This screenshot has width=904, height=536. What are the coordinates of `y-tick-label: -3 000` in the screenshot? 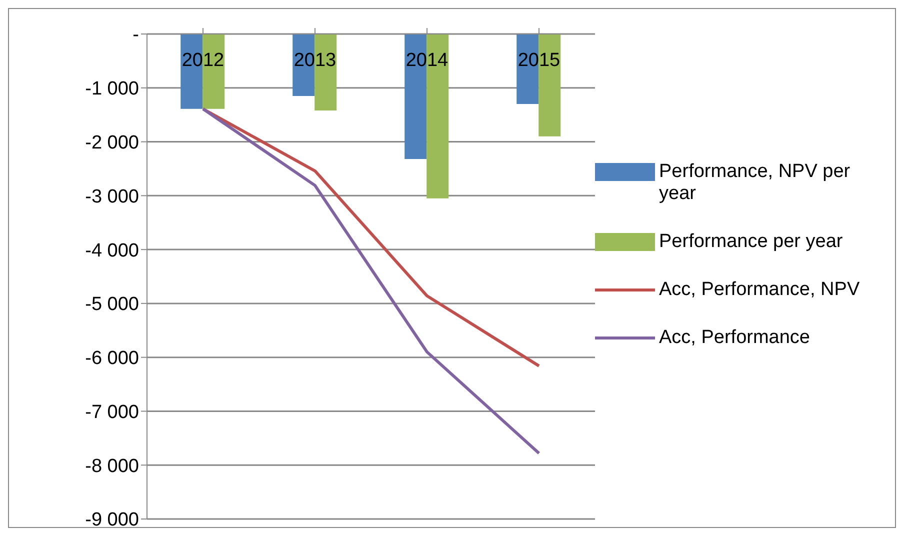 It's located at (112, 197).